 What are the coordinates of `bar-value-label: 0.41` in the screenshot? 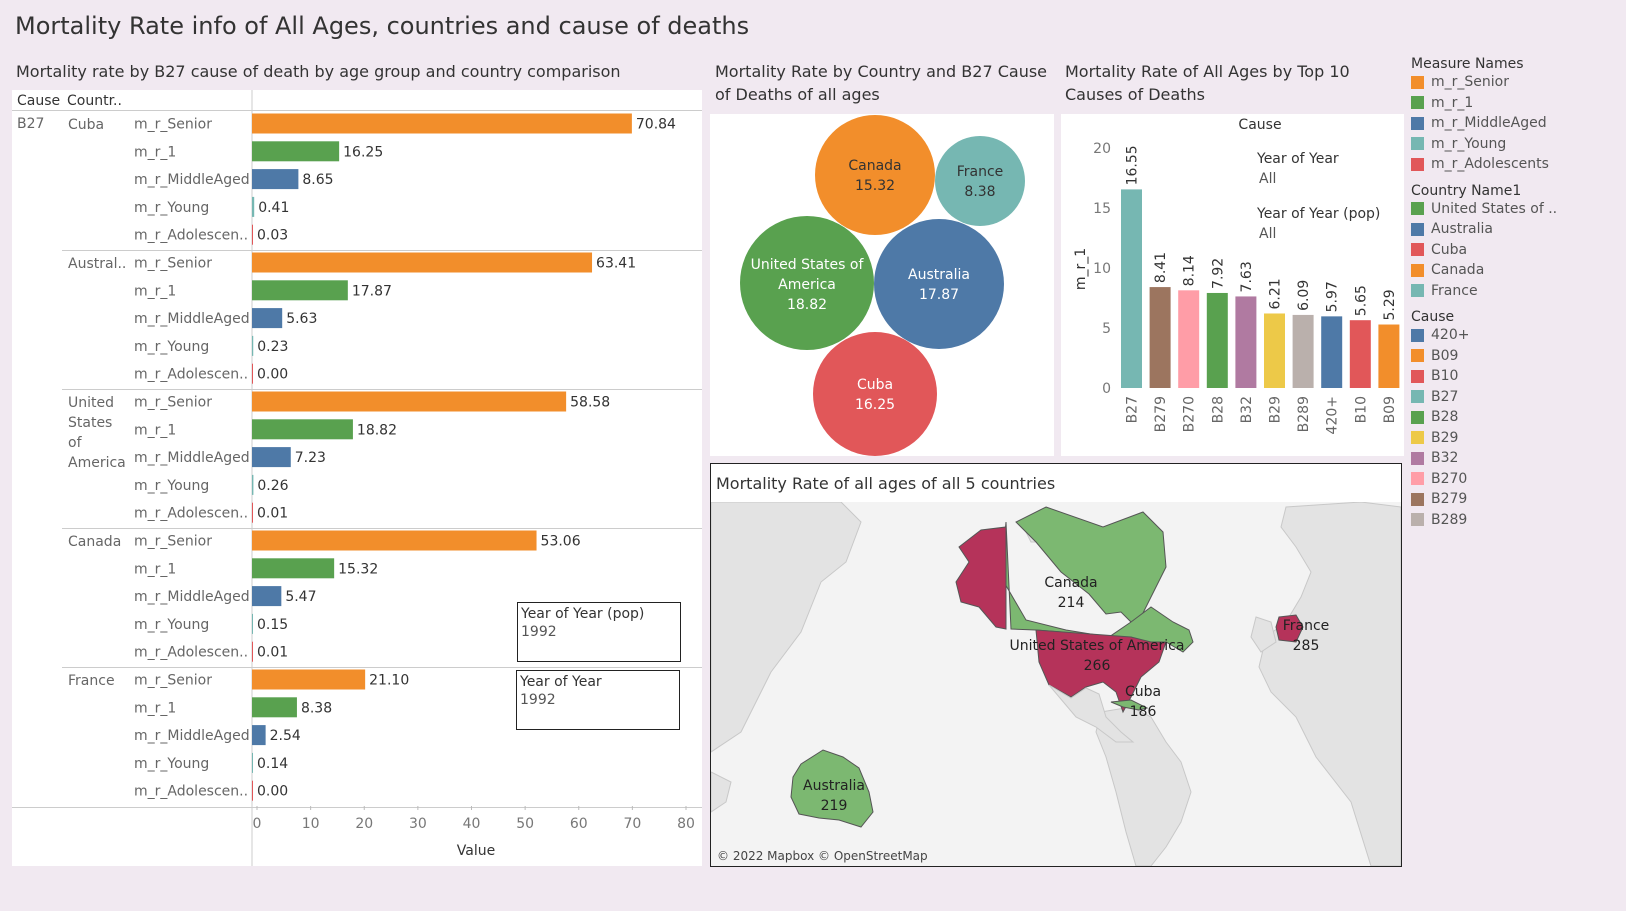 It's located at (273, 208).